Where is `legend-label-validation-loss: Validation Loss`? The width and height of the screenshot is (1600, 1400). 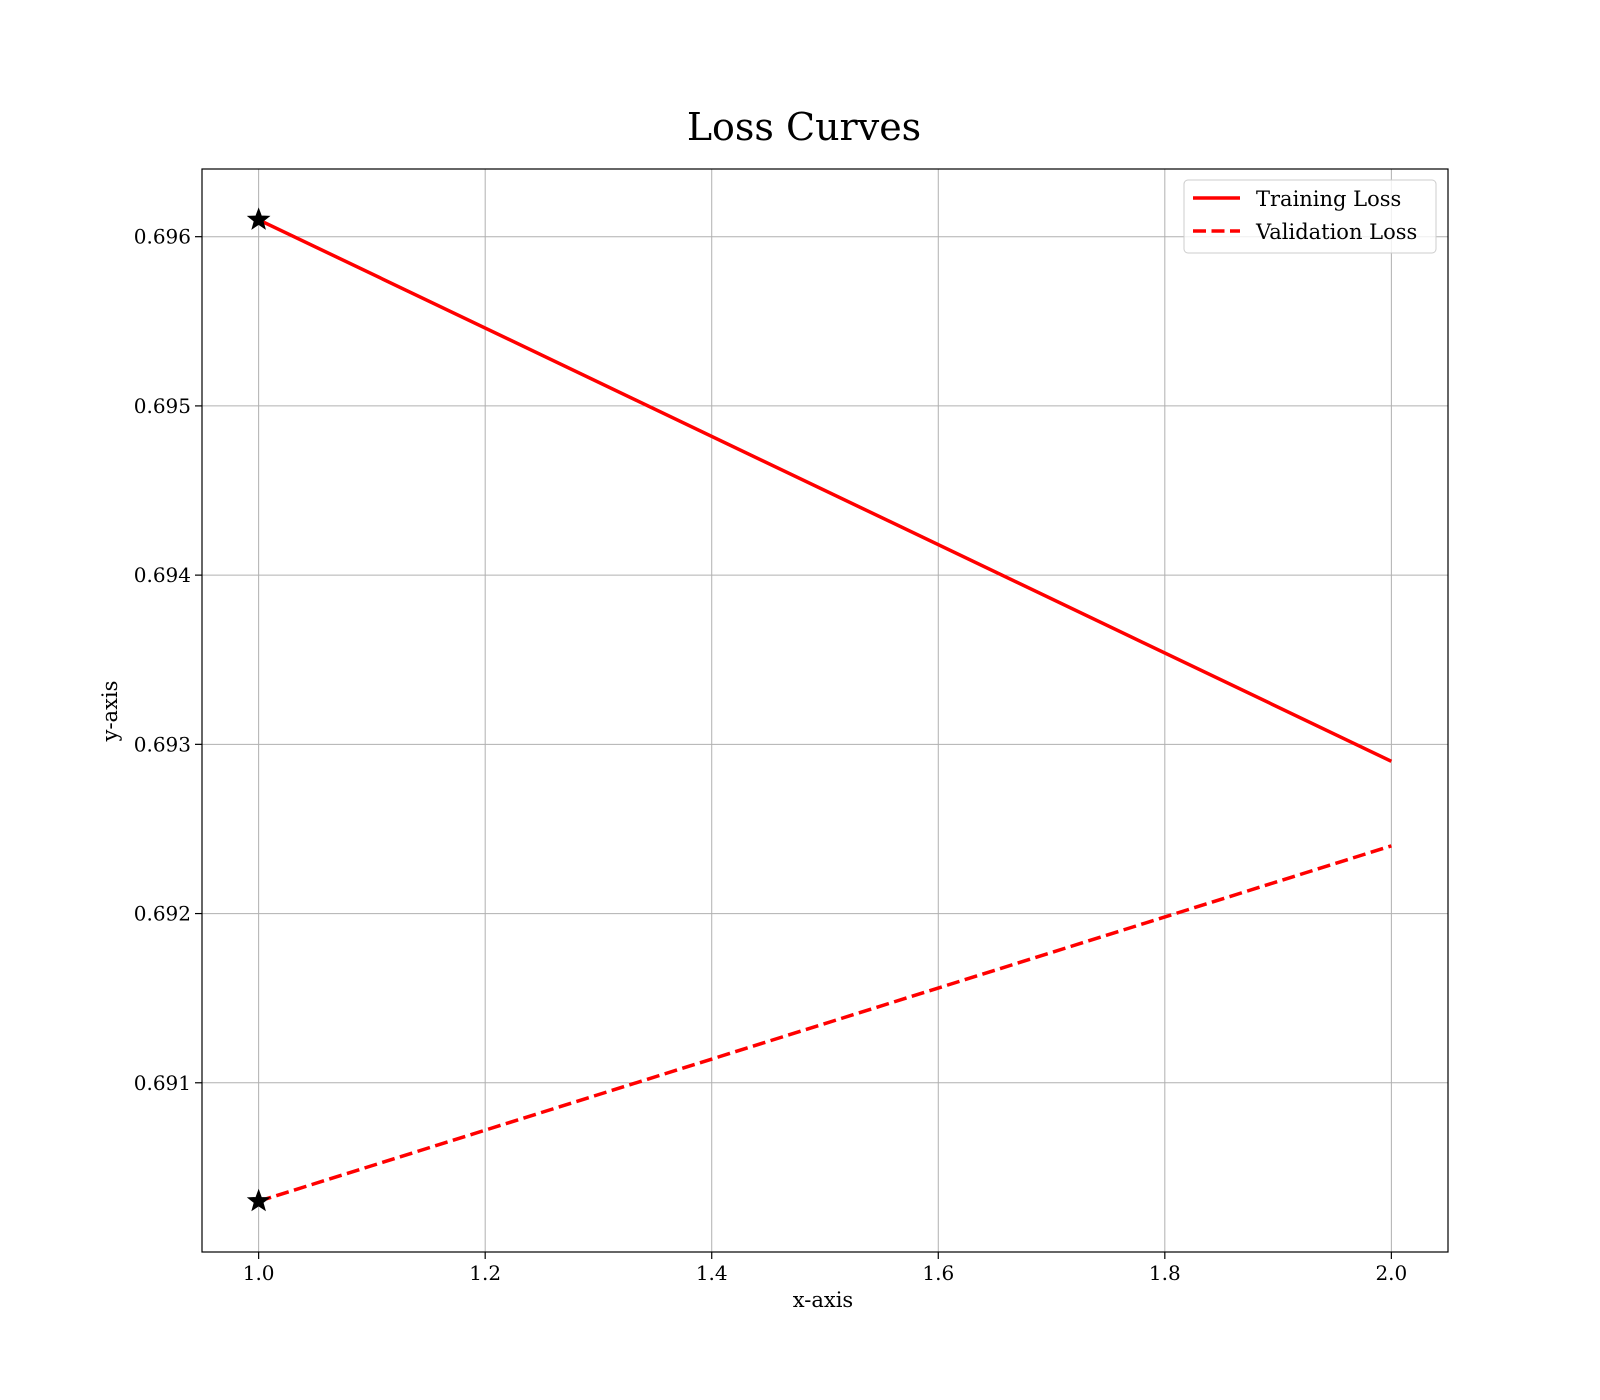 legend-label-validation-loss: Validation Loss is located at coordinates (1336, 232).